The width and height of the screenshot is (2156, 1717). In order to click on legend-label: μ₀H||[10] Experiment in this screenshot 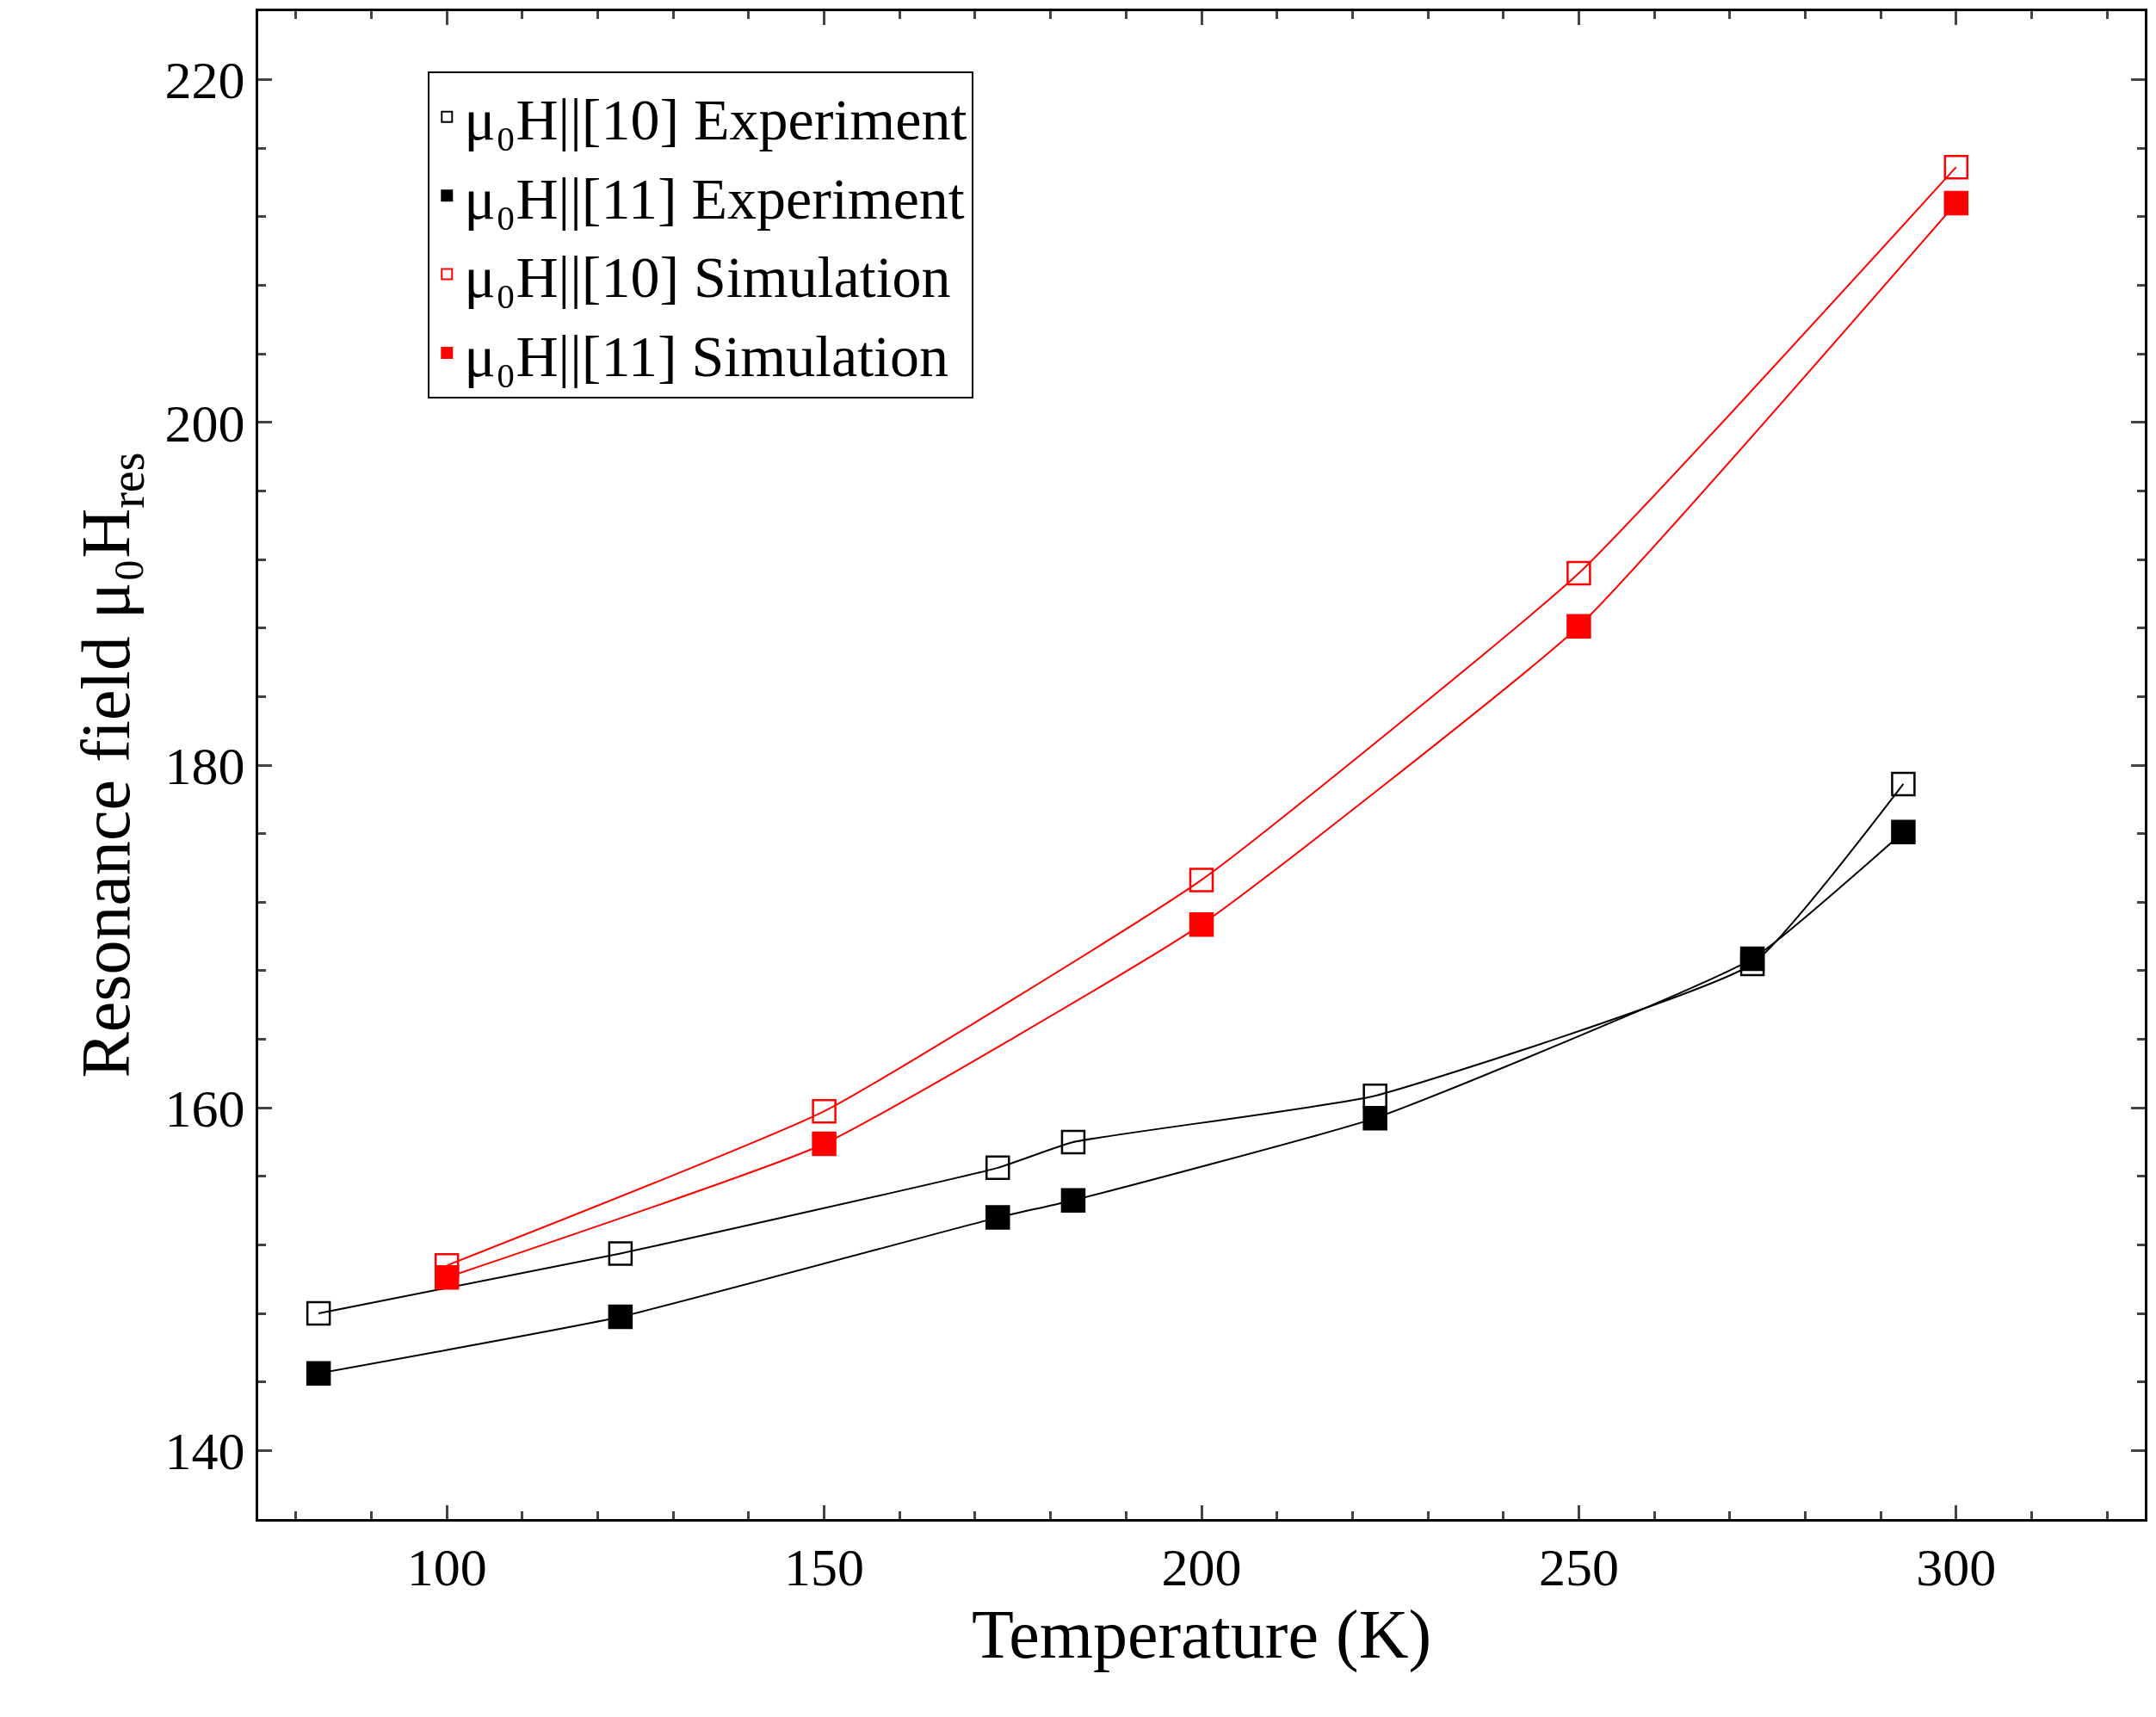, I will do `click(715, 120)`.